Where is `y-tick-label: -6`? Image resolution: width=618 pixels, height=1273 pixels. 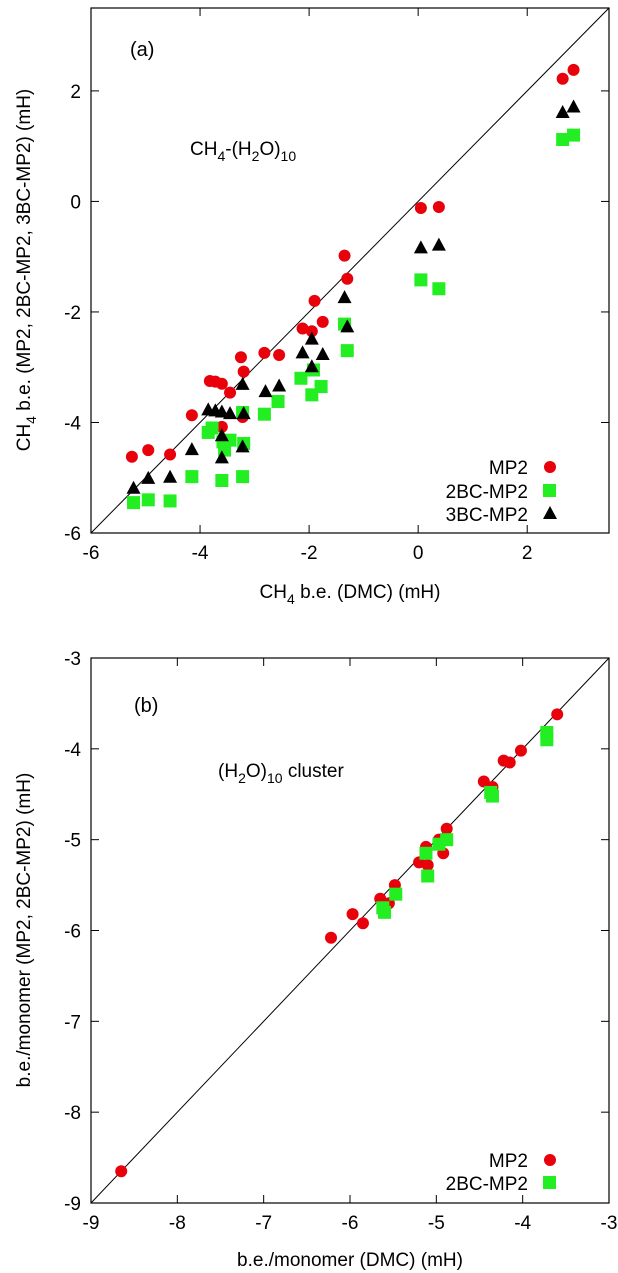
y-tick-label: -6 is located at coordinates (72, 534).